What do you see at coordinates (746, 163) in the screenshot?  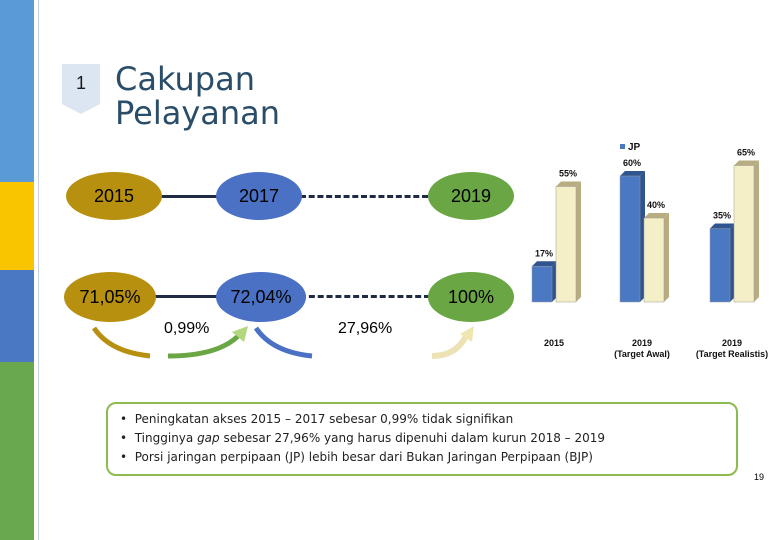 I see `bar-bjp-2-top` at bounding box center [746, 163].